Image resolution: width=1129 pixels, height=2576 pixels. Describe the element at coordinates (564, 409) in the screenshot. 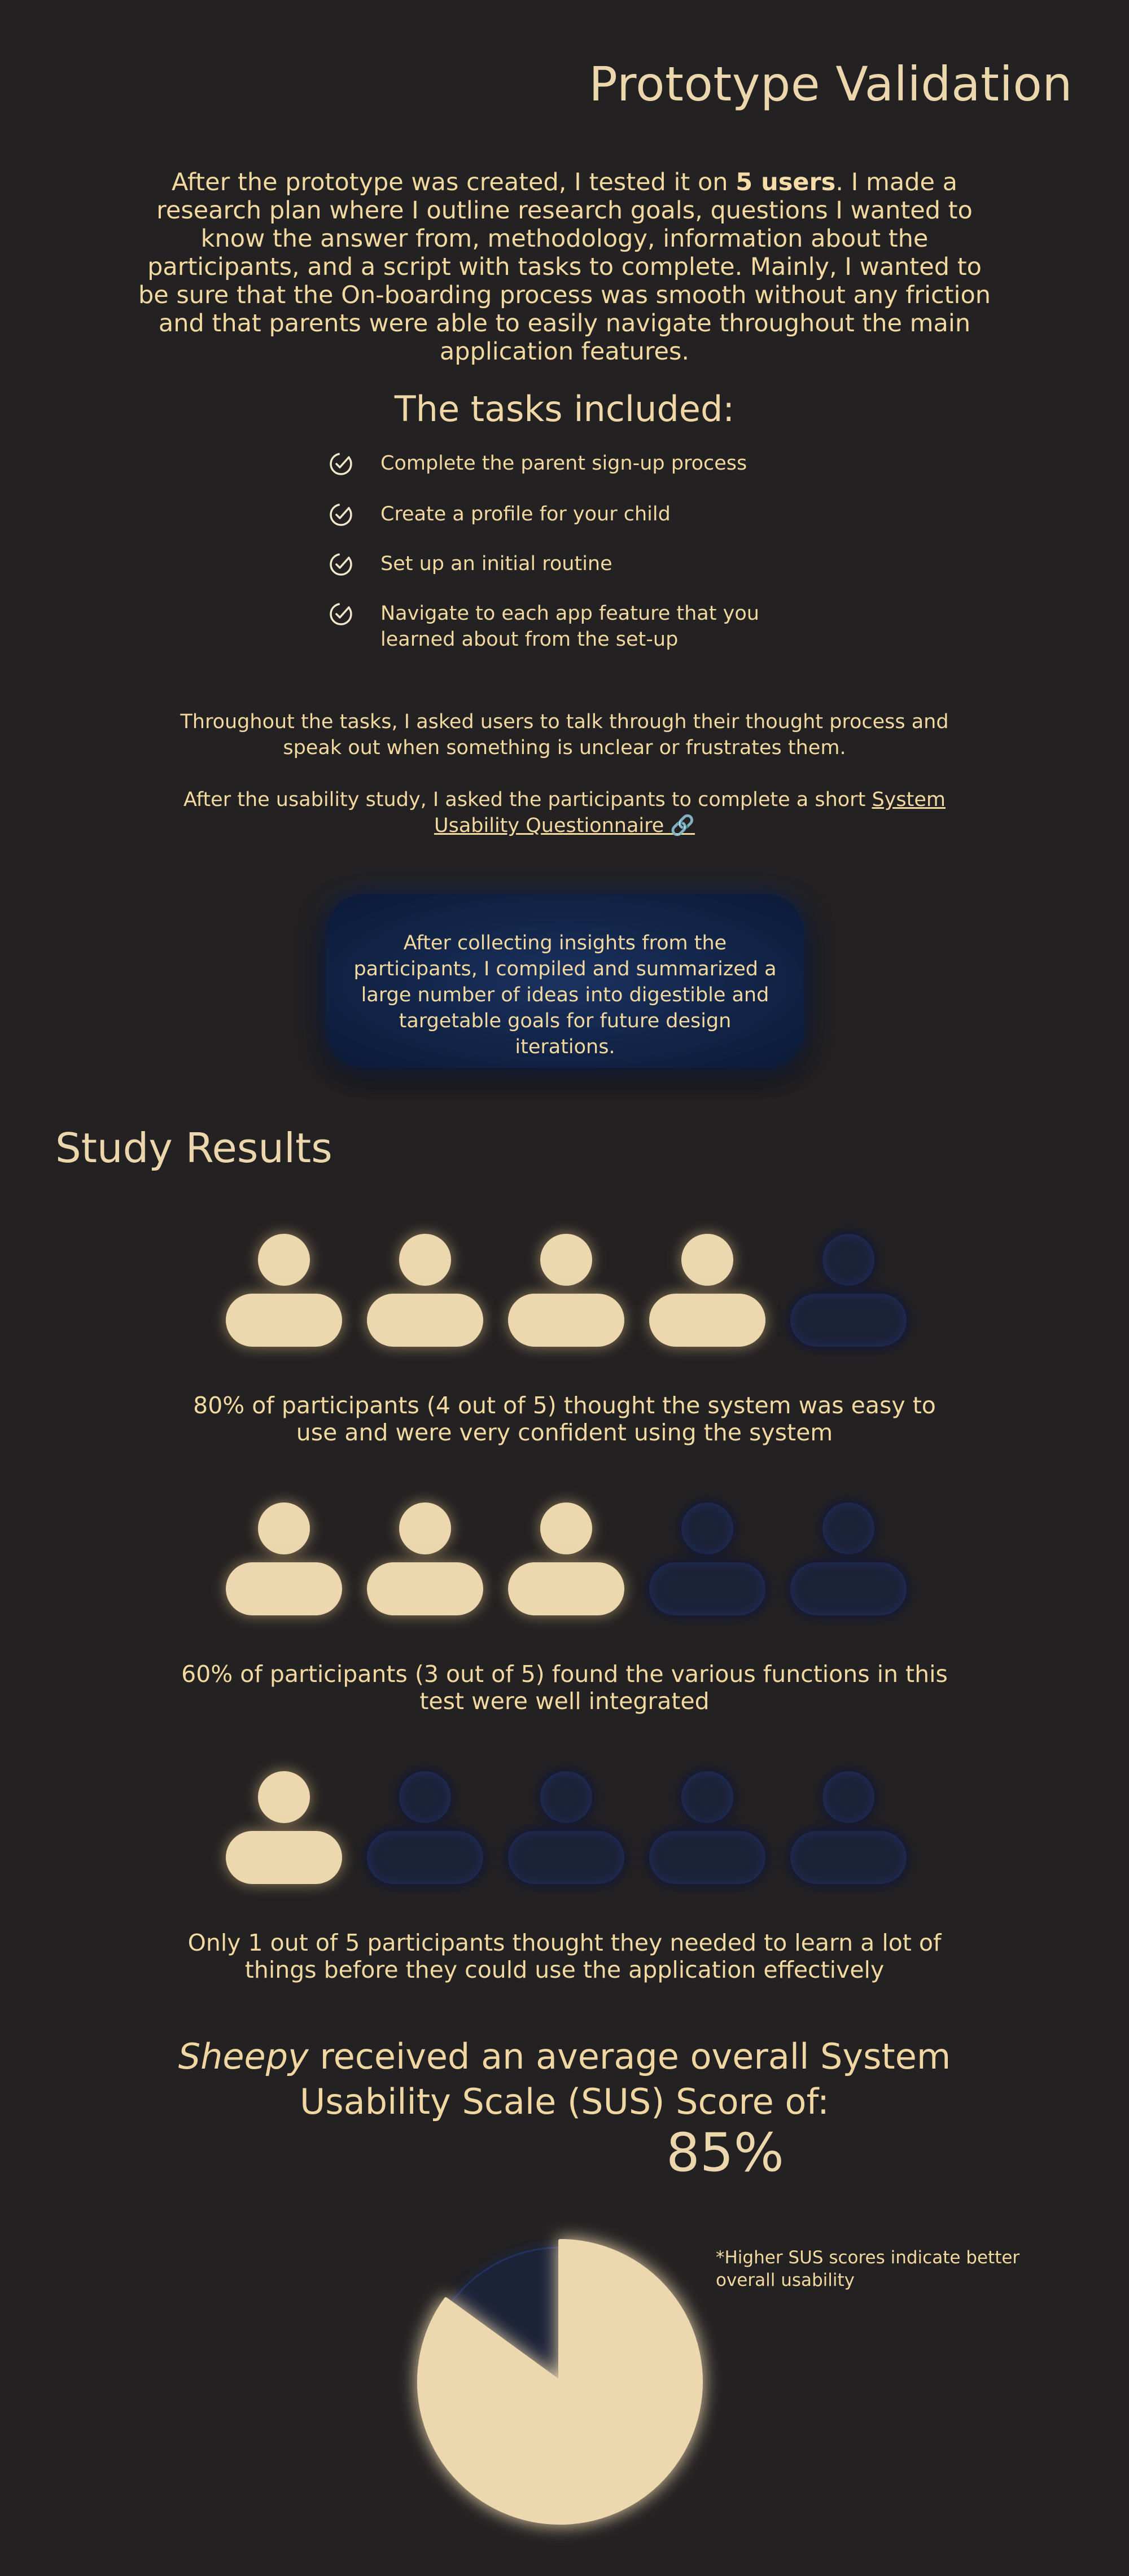

I see `tasks-heading: The tasks included:` at that location.